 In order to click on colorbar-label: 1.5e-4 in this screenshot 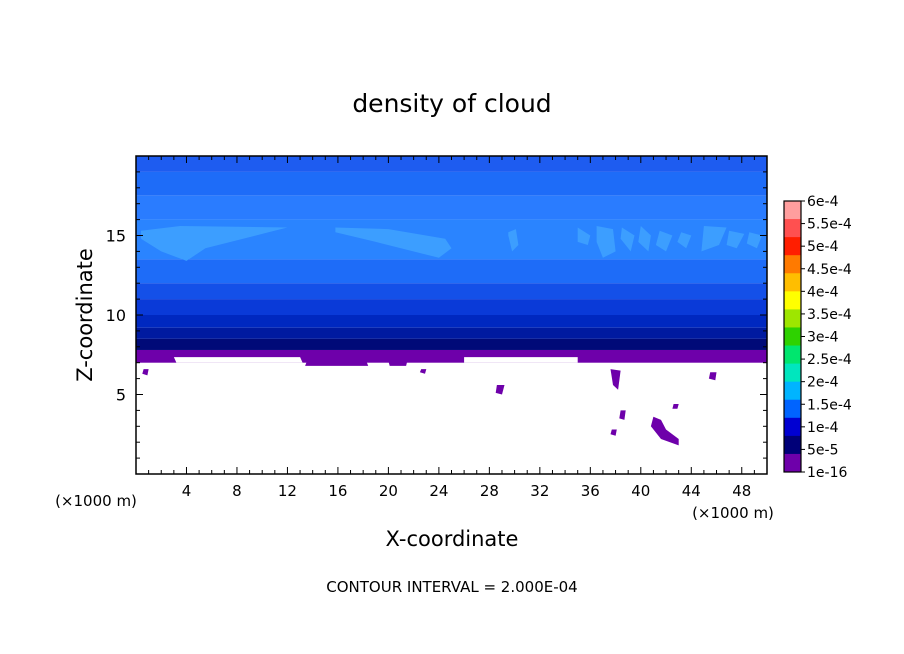, I will do `click(829, 405)`.